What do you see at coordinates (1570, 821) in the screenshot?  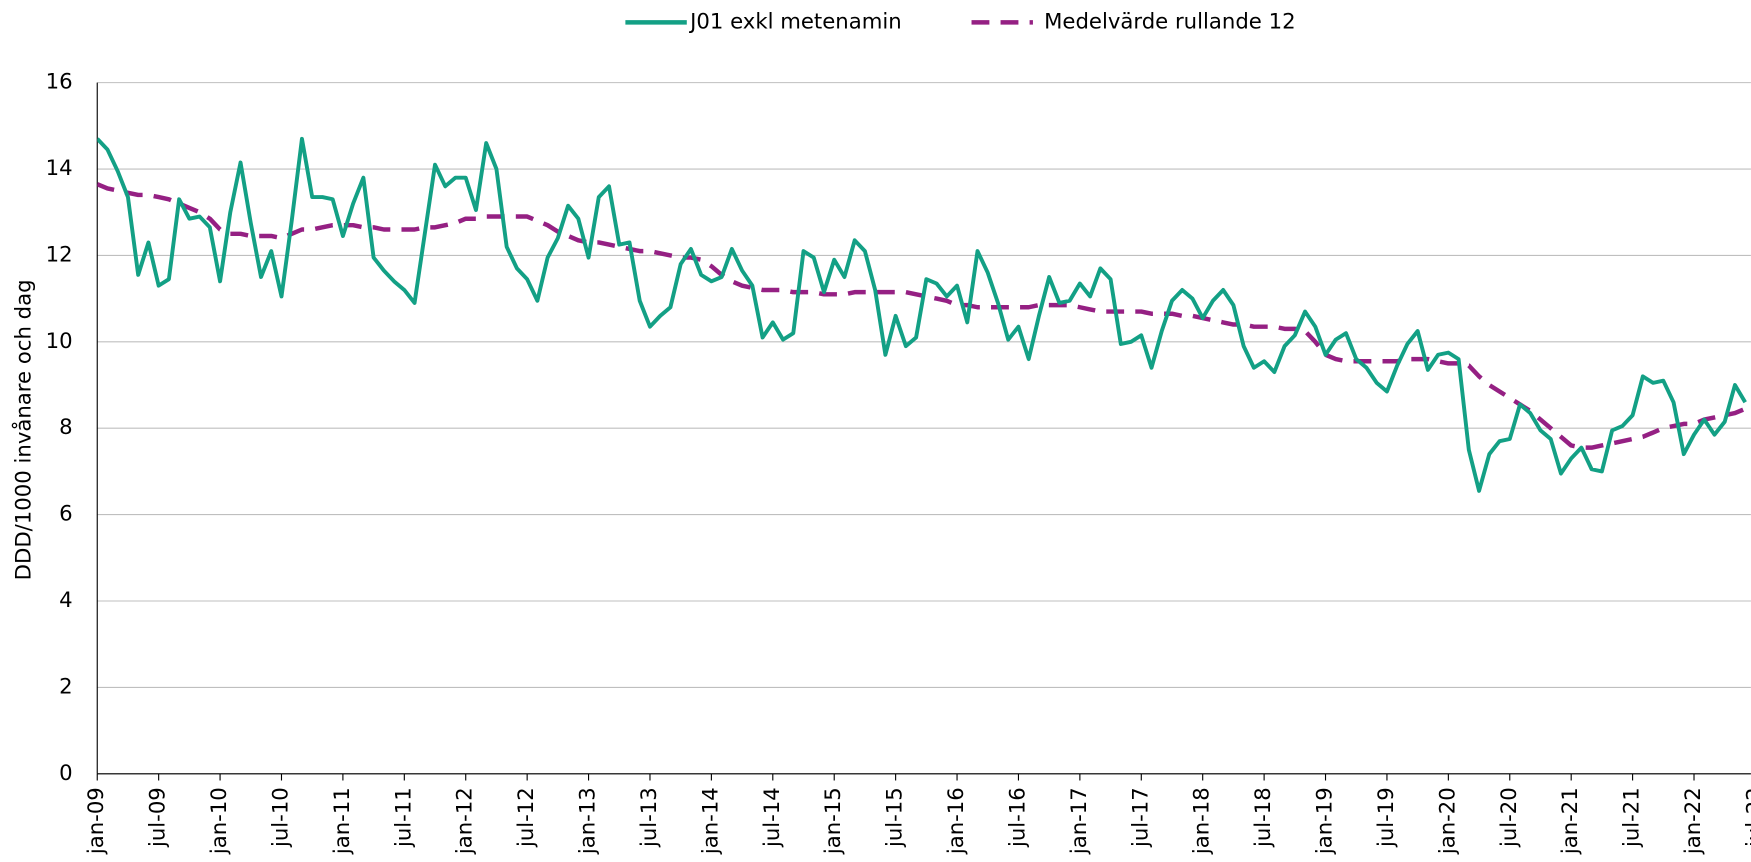 I see `x-tick-label: jan-21` at bounding box center [1570, 821].